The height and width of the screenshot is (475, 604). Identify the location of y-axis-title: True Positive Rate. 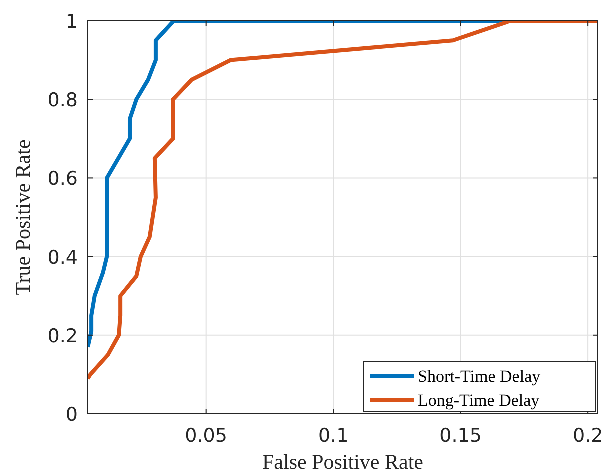
(23, 218).